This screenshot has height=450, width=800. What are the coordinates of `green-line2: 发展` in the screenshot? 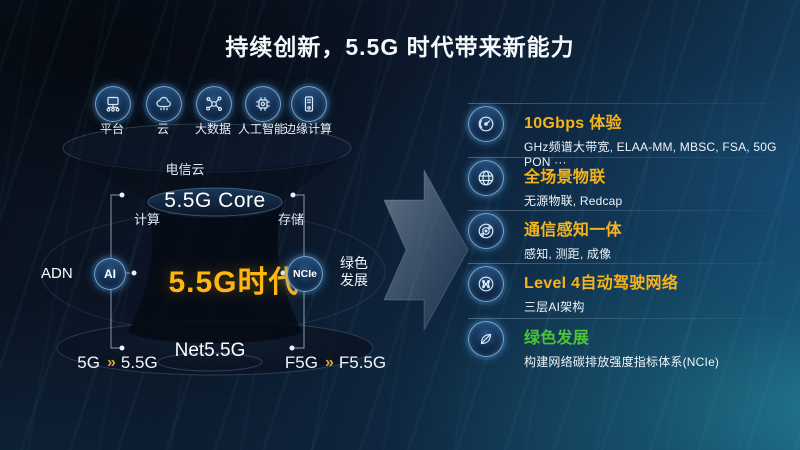 It's located at (354, 280).